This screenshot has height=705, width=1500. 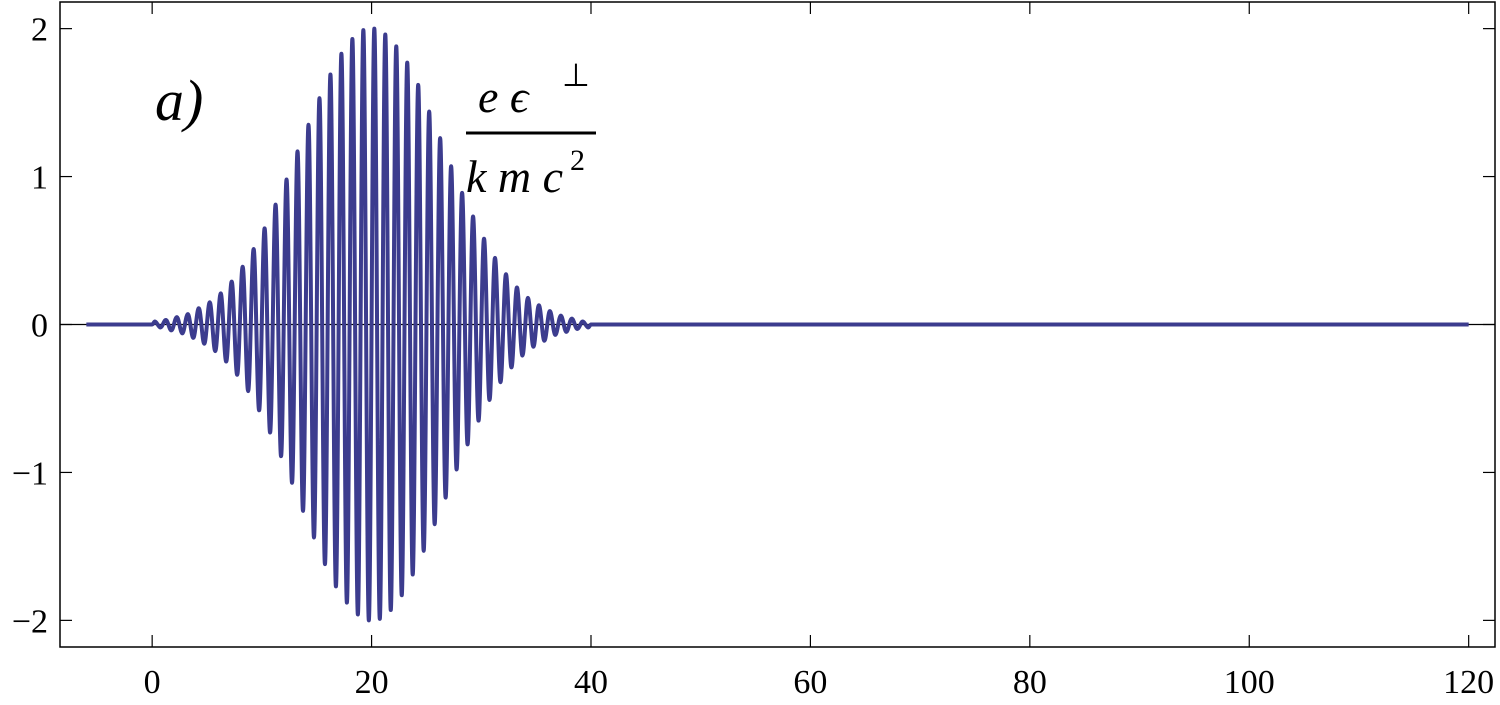 I want to click on y-tick-label: 2, so click(x=39, y=30).